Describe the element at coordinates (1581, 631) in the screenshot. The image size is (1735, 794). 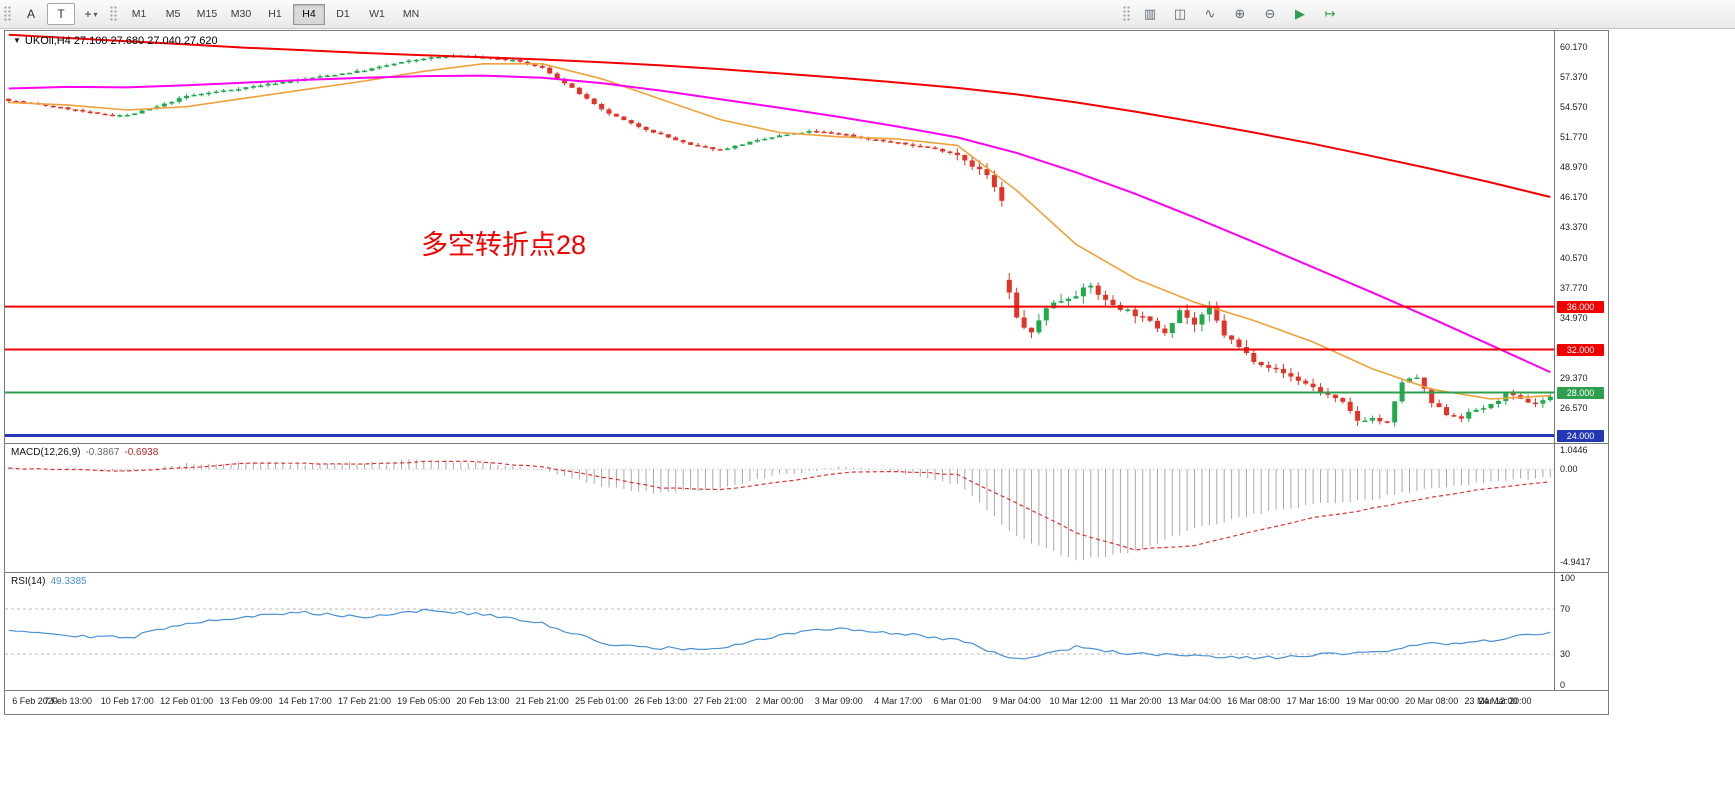
I see `rsi-axis: 100 70 30 0` at that location.